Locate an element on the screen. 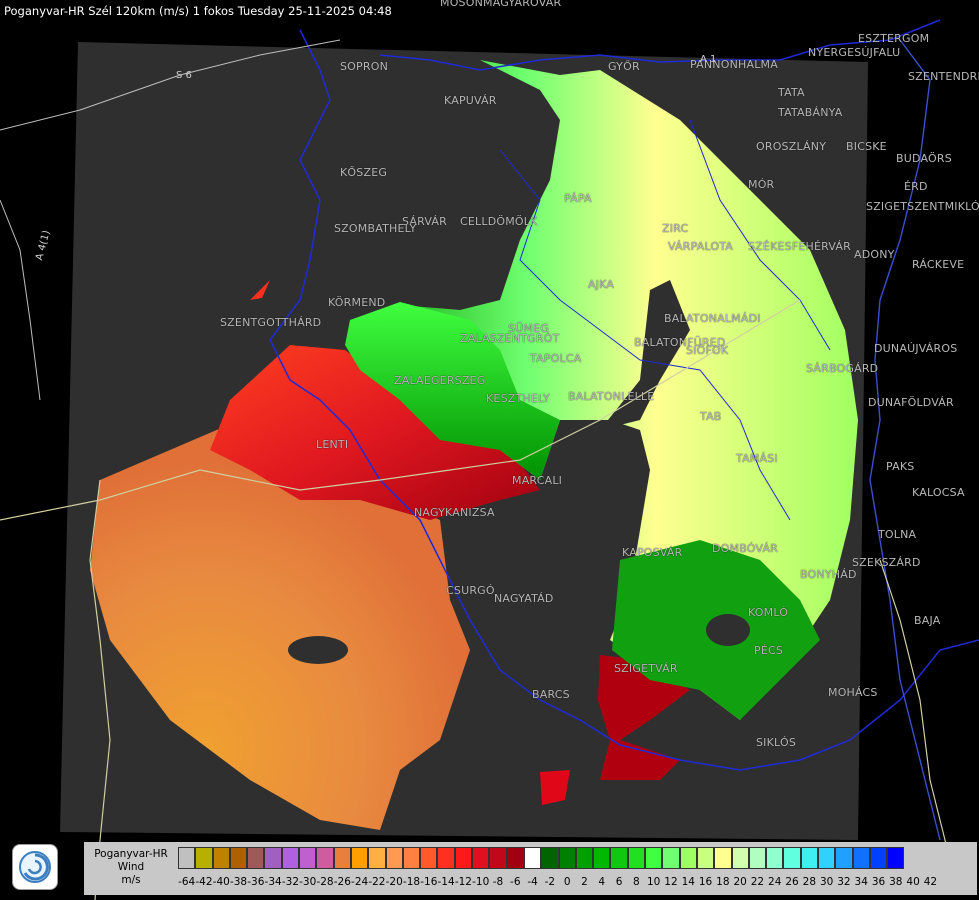 The height and width of the screenshot is (900, 979). legend-tick-label: -24 is located at coordinates (360, 882).